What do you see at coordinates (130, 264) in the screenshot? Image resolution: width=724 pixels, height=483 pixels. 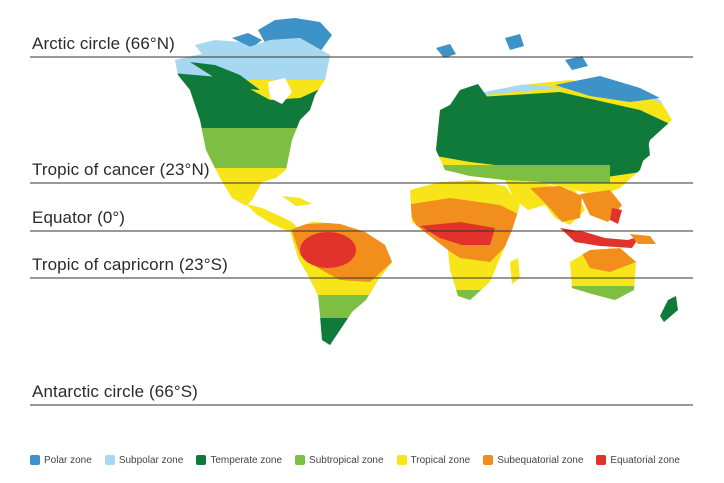 I see `tropic-of-capricorn-label: Tropic of capricorn (23°S)` at bounding box center [130, 264].